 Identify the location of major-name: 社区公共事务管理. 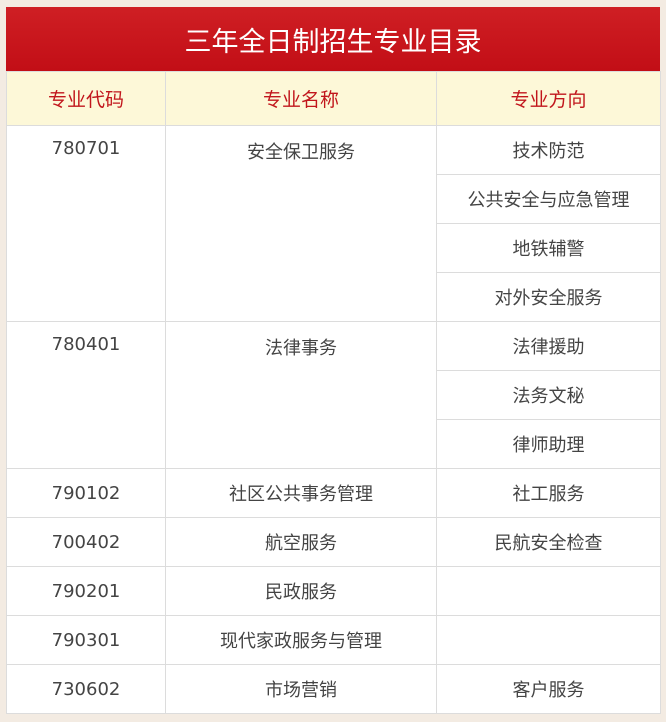
(301, 493).